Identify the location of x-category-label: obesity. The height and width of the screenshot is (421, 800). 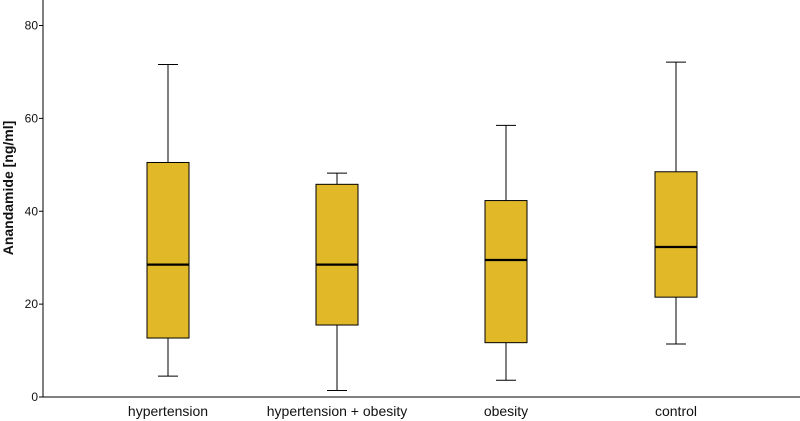
(506, 411).